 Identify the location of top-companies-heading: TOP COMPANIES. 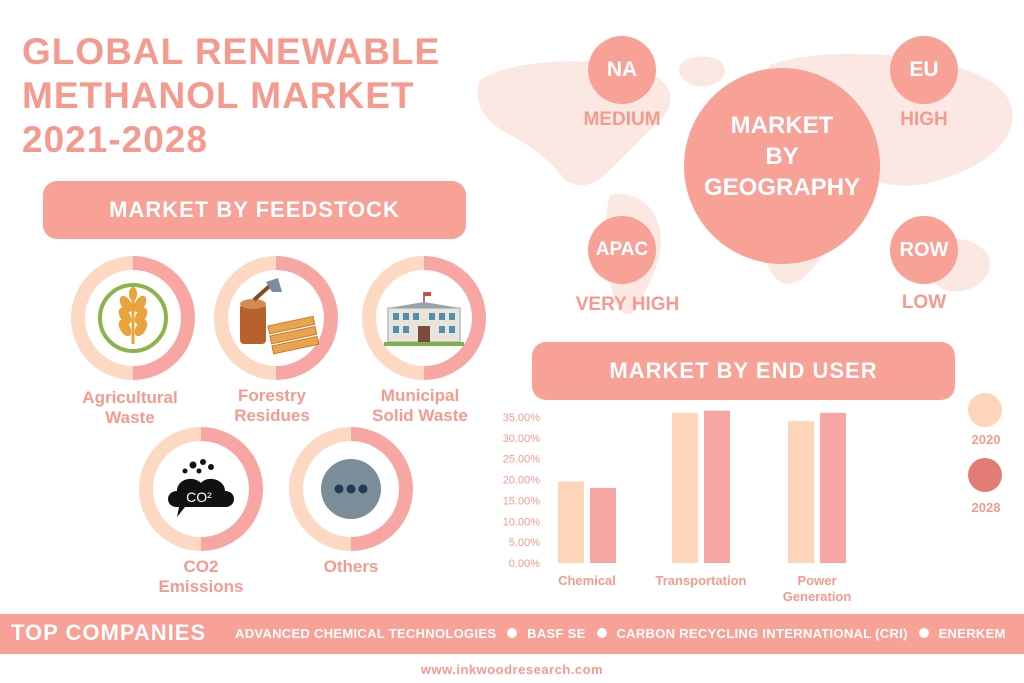
(109, 632).